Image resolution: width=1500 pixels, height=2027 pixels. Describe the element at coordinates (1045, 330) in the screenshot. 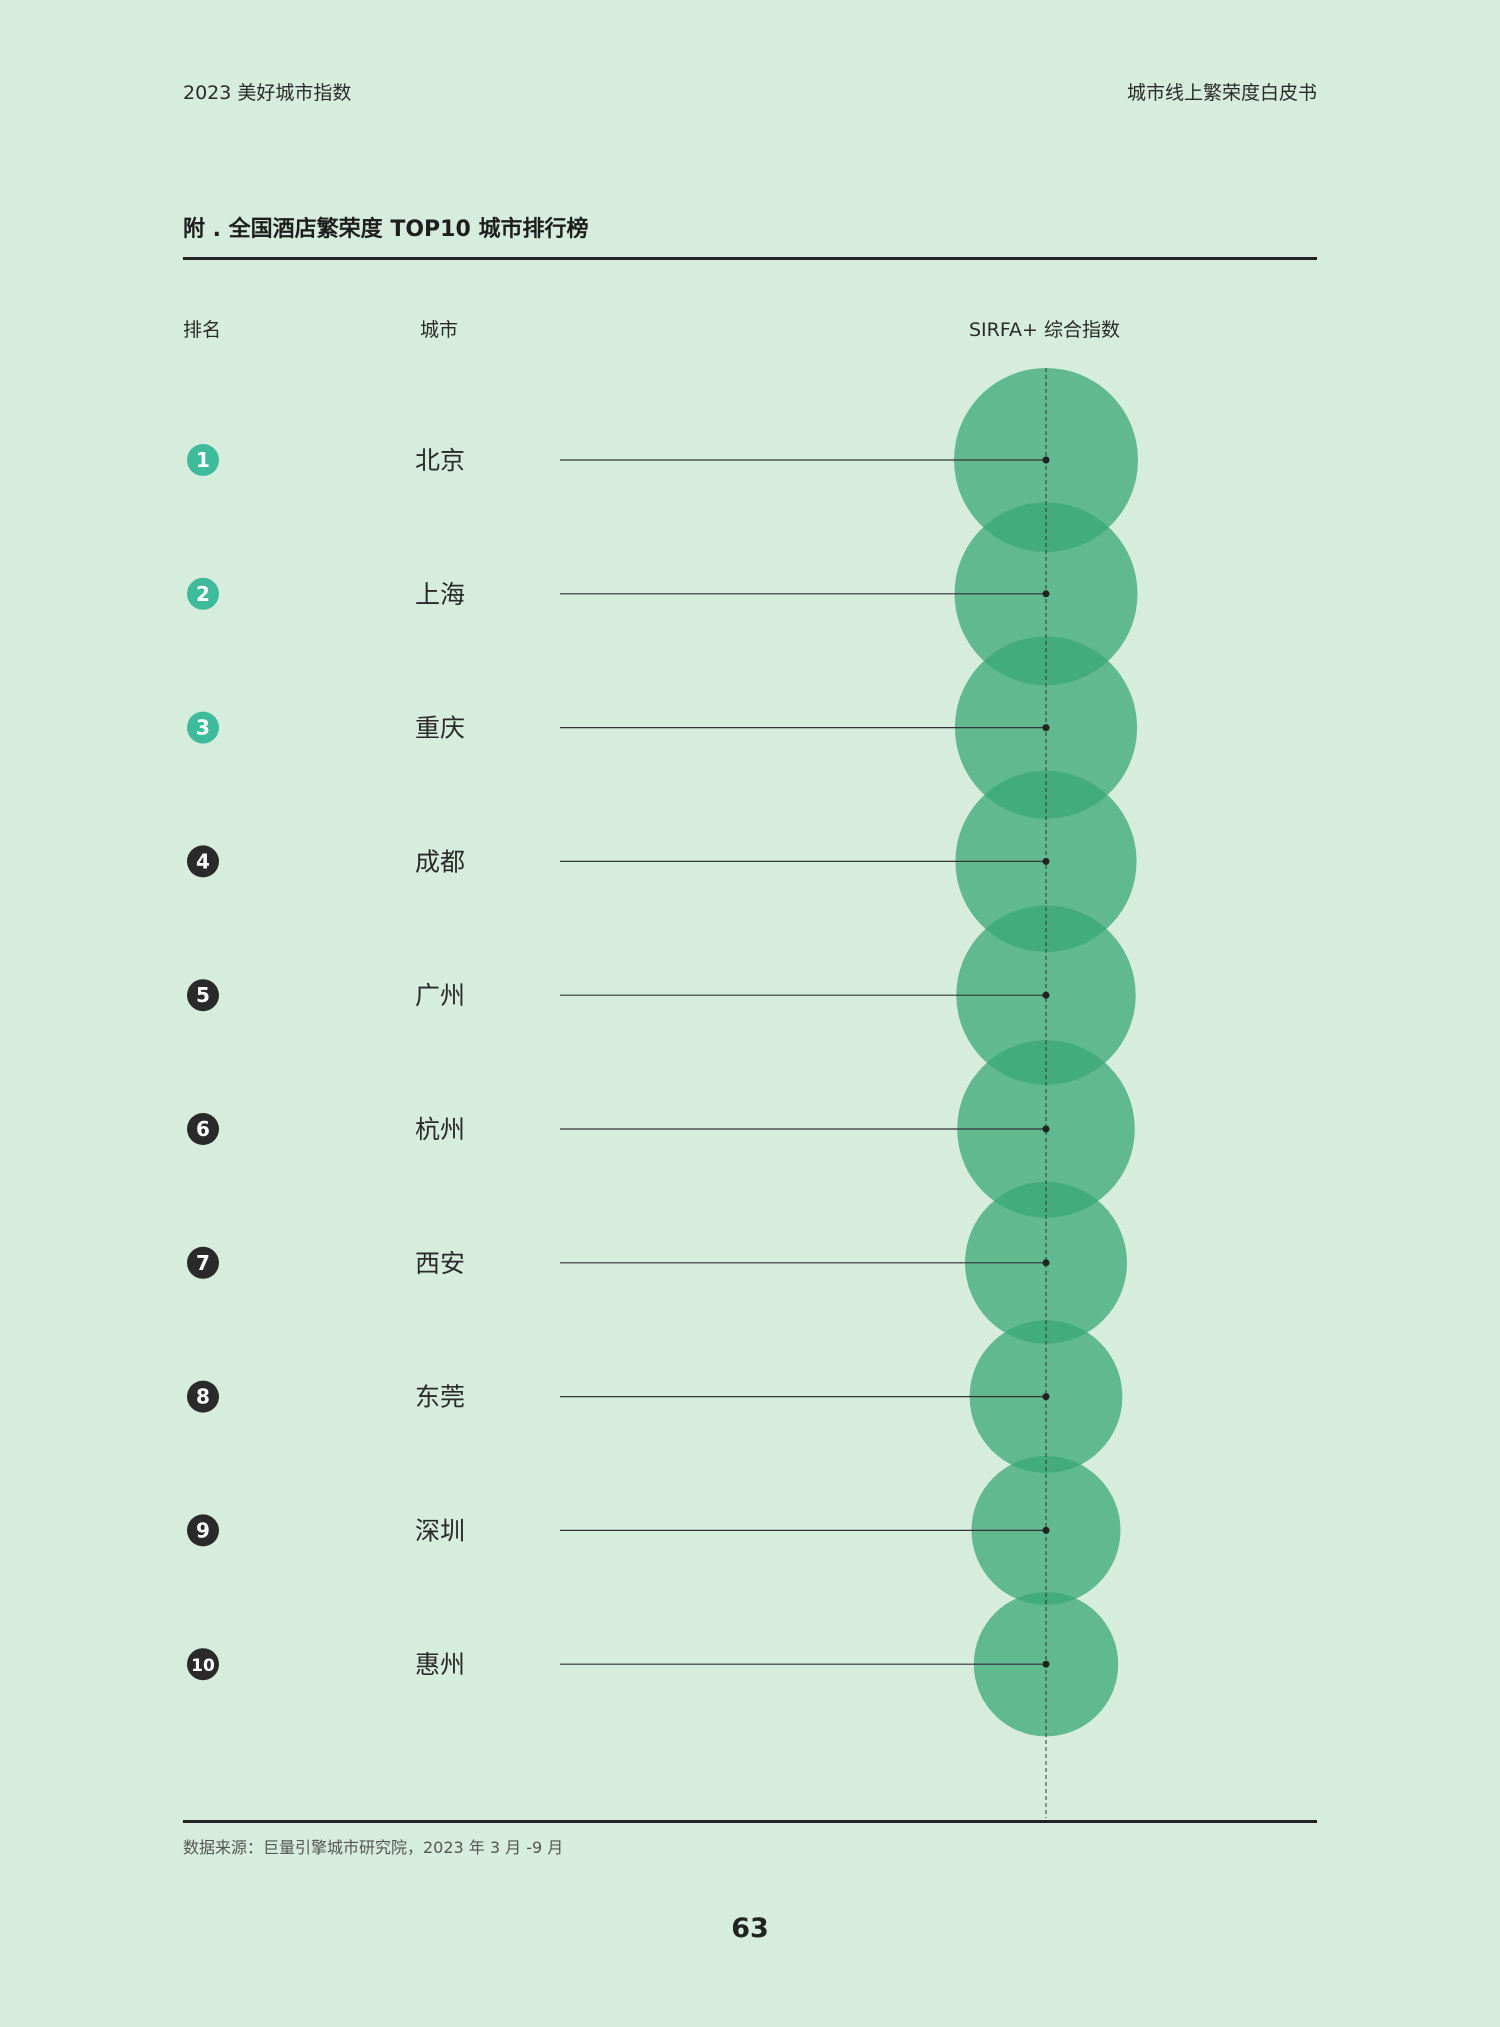

I see `column-header-index: SIRFA+ 综合指数` at that location.